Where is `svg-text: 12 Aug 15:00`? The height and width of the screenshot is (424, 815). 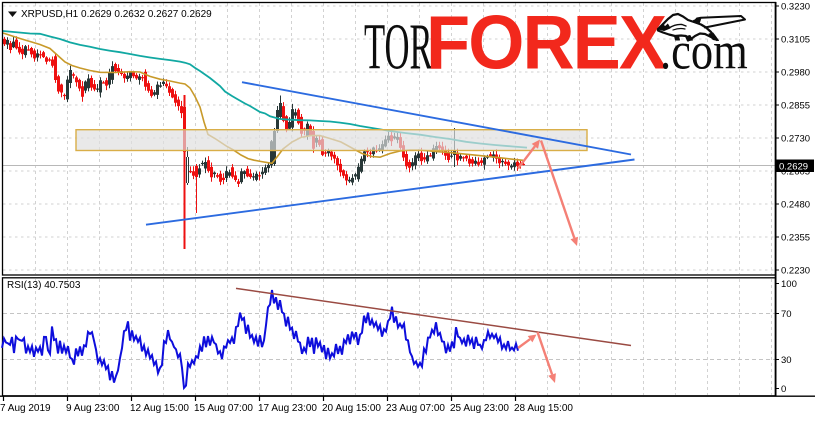
svg-text: 12 Aug 15:00 is located at coordinates (159, 408).